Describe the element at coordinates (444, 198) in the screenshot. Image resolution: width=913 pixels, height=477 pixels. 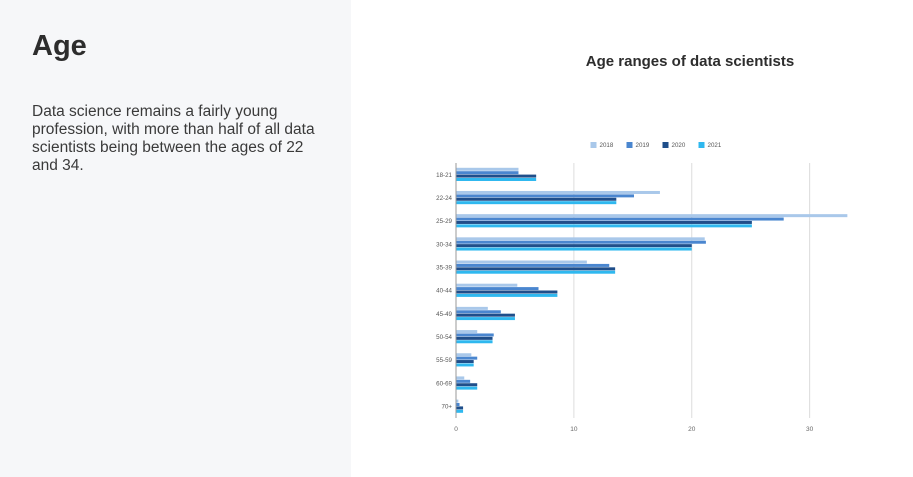
I see `y-tick-label-22-24: 22-24` at that location.